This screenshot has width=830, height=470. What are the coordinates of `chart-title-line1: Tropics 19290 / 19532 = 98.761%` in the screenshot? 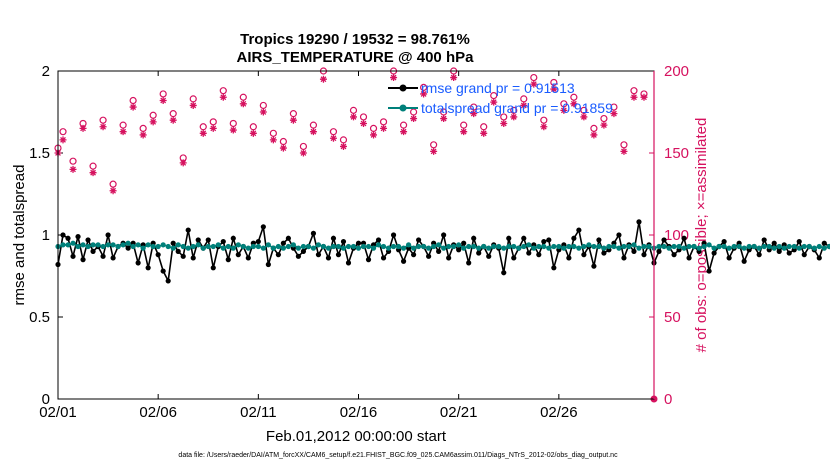 It's located at (355, 39).